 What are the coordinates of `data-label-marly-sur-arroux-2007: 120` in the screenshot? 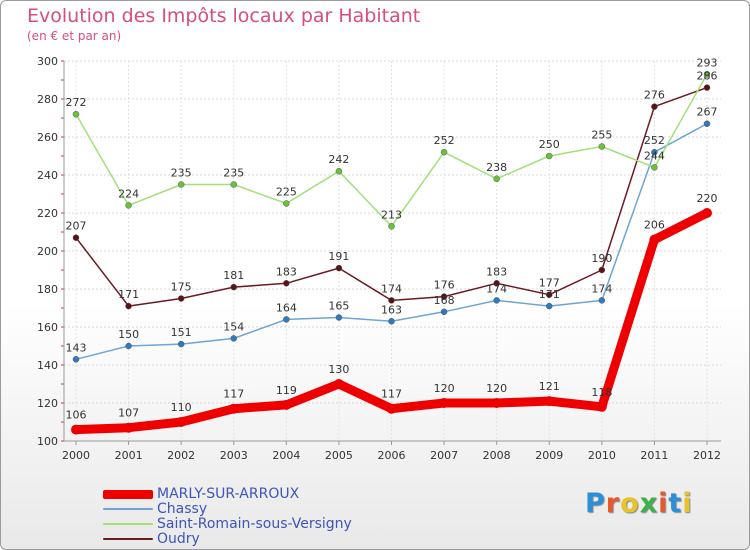 It's located at (444, 388).